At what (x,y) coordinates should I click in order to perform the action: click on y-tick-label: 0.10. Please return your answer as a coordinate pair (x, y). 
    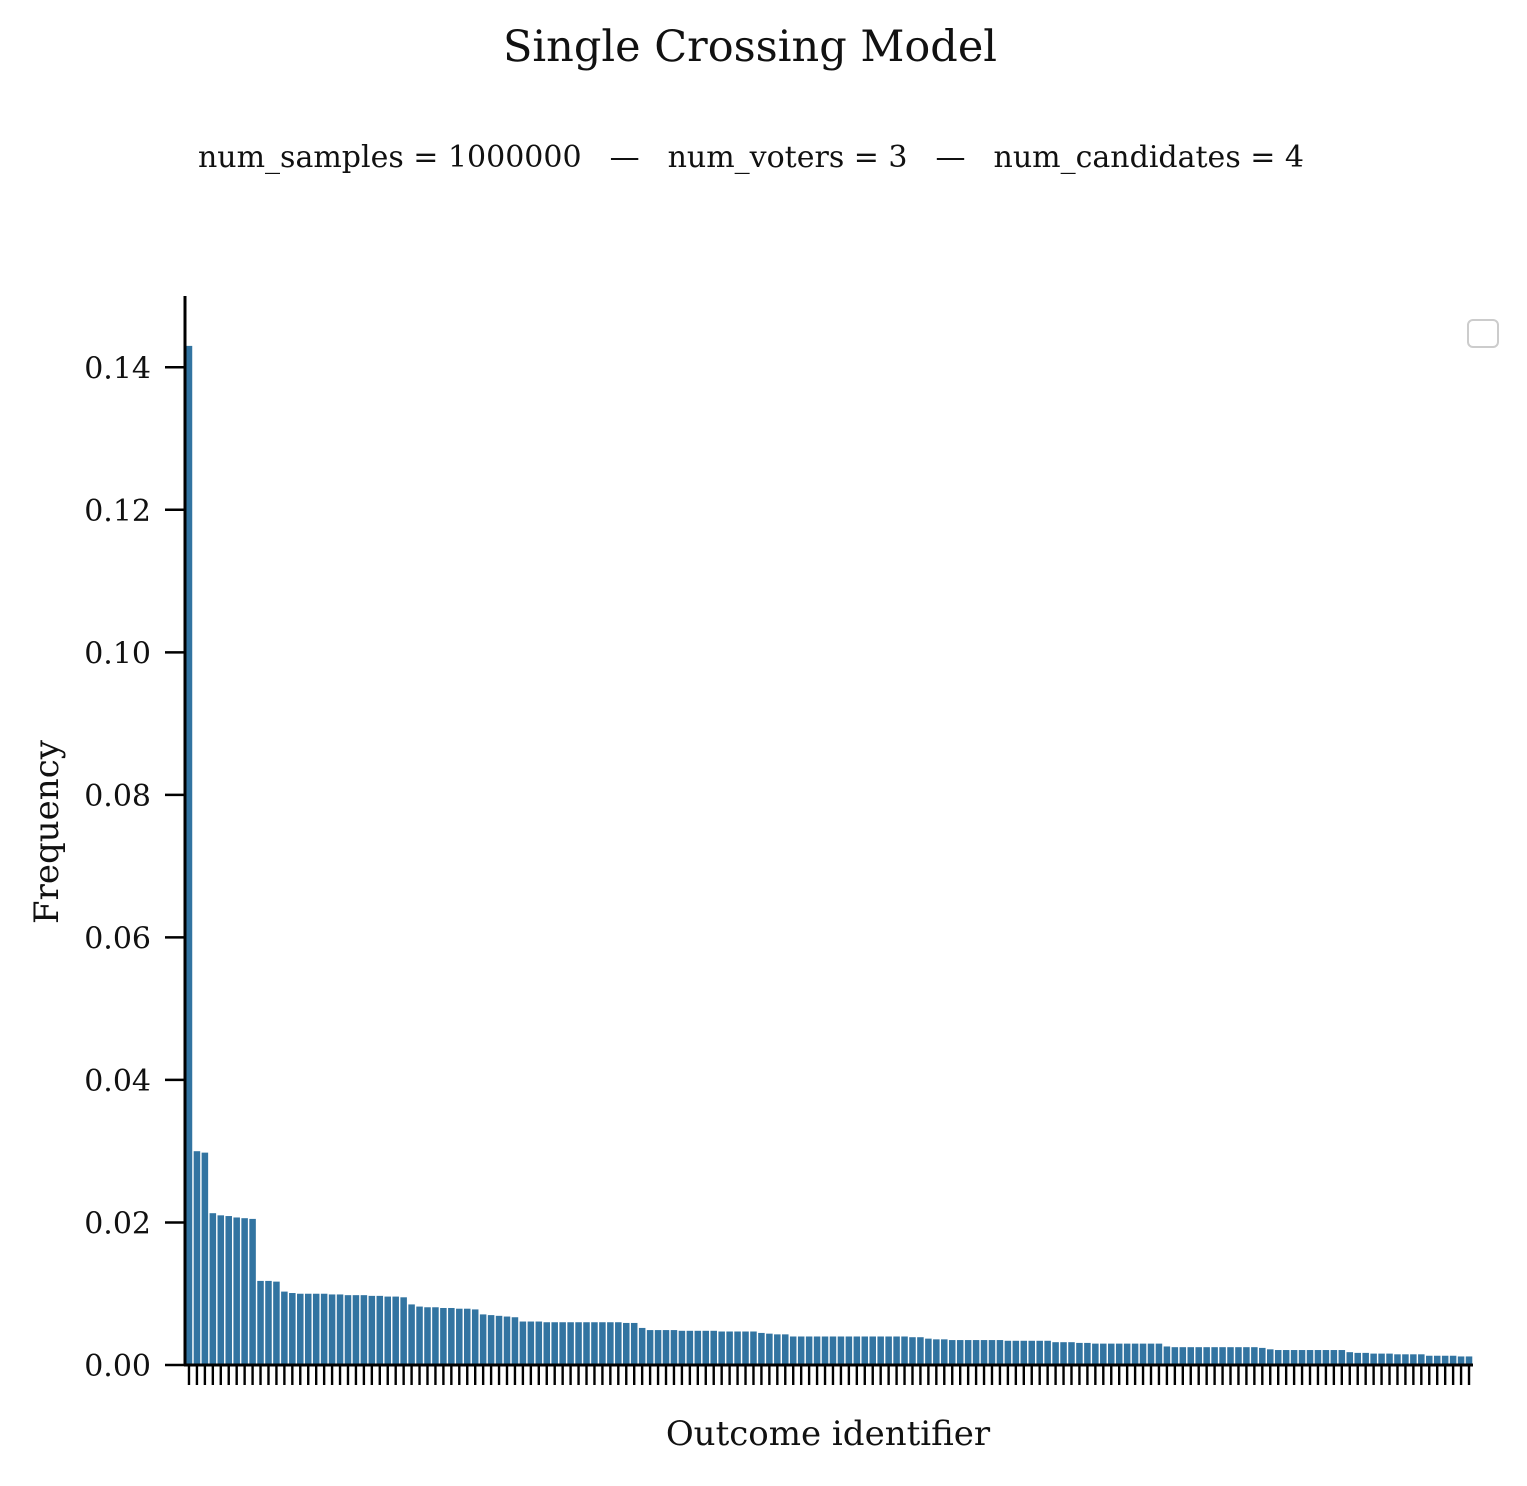
    Looking at the image, I should click on (117, 653).